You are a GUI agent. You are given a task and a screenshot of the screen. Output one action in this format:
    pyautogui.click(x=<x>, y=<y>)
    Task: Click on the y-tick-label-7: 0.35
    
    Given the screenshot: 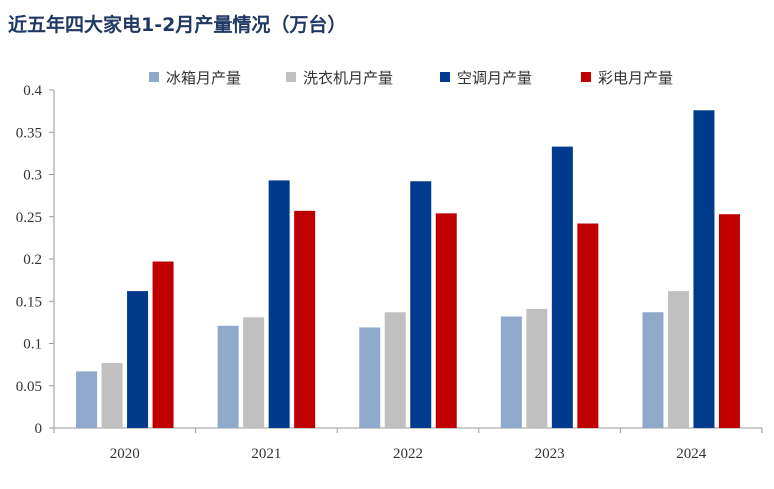 What is the action you would take?
    pyautogui.click(x=29, y=133)
    